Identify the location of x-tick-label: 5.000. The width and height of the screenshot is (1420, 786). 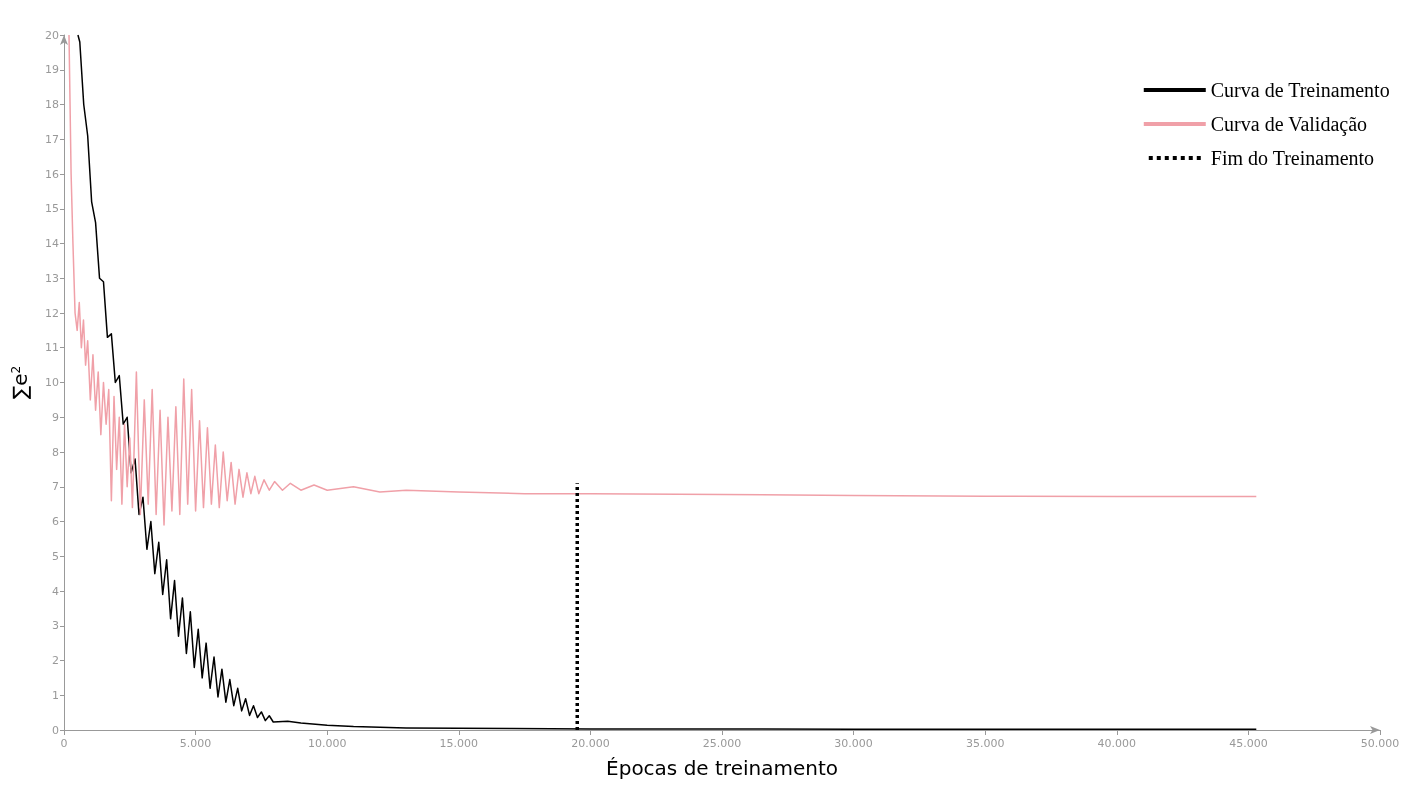
(195, 743).